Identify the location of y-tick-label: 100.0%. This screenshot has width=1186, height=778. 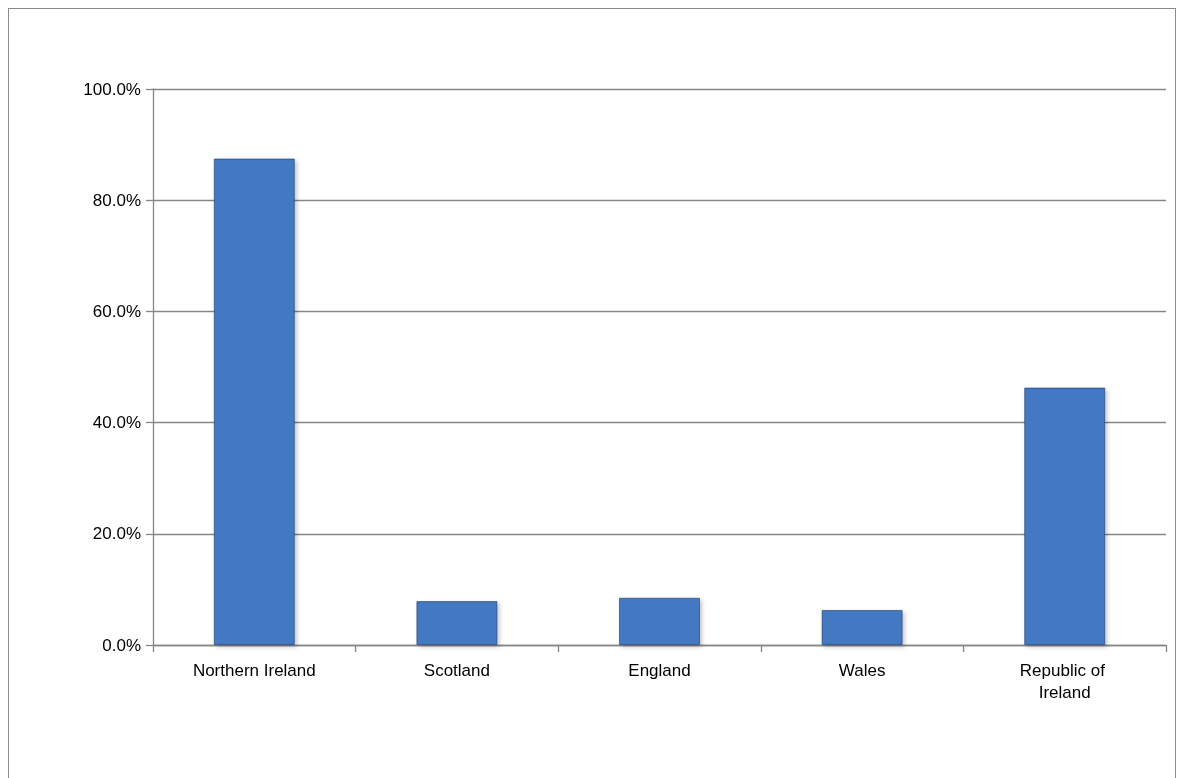
(112, 89).